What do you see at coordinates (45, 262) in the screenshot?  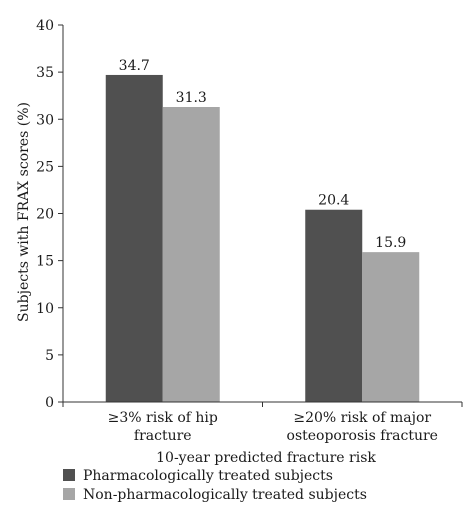 I see `y-tick-label: 15` at bounding box center [45, 262].